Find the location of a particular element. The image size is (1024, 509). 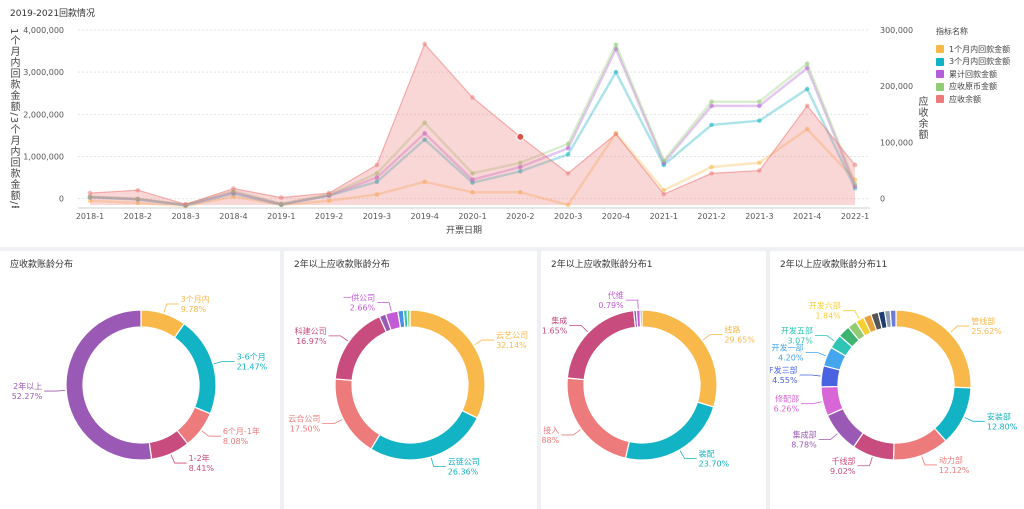

right-axis-title: 应收余额 is located at coordinates (921, 118).